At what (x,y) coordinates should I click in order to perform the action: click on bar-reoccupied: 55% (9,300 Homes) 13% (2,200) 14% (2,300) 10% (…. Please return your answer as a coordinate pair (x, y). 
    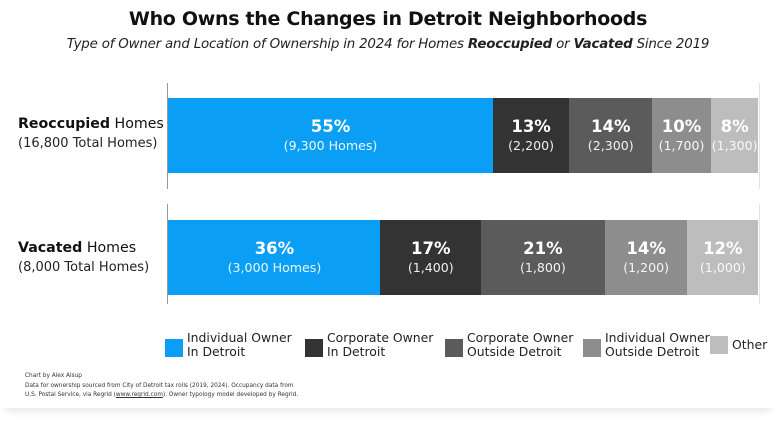
    Looking at the image, I should click on (463, 135).